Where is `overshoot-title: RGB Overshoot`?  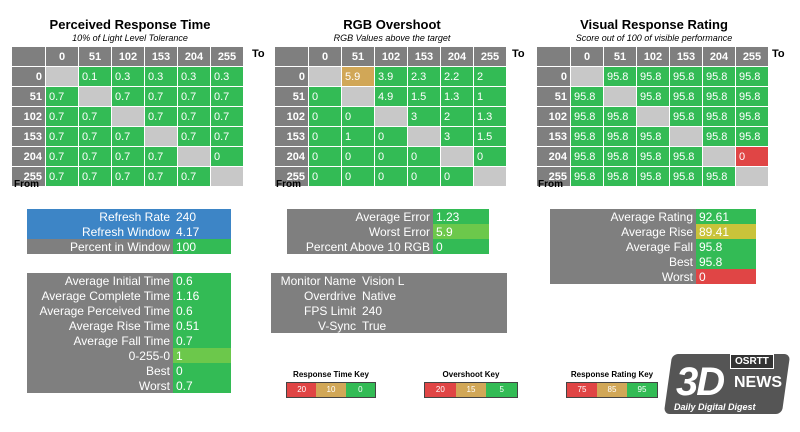
overshoot-title: RGB Overshoot is located at coordinates (392, 24).